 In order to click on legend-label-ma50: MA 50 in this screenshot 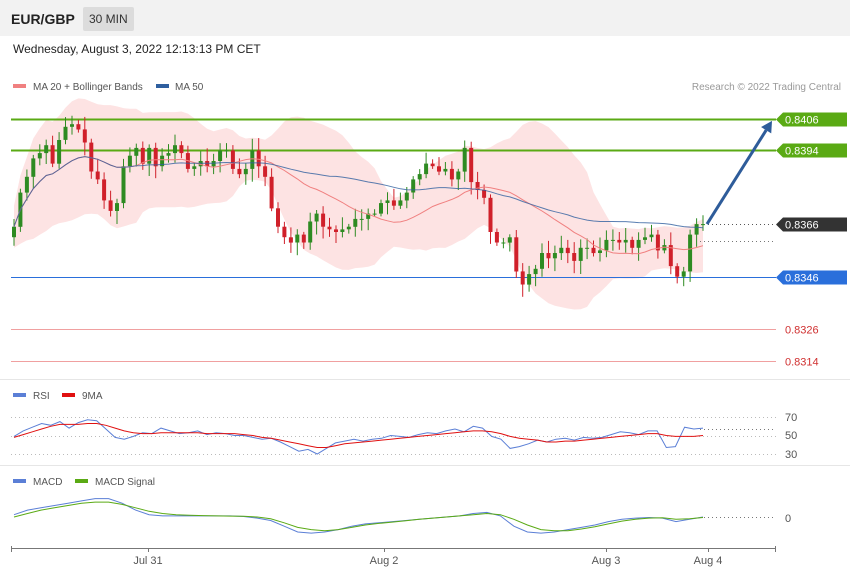, I will do `click(189, 87)`.